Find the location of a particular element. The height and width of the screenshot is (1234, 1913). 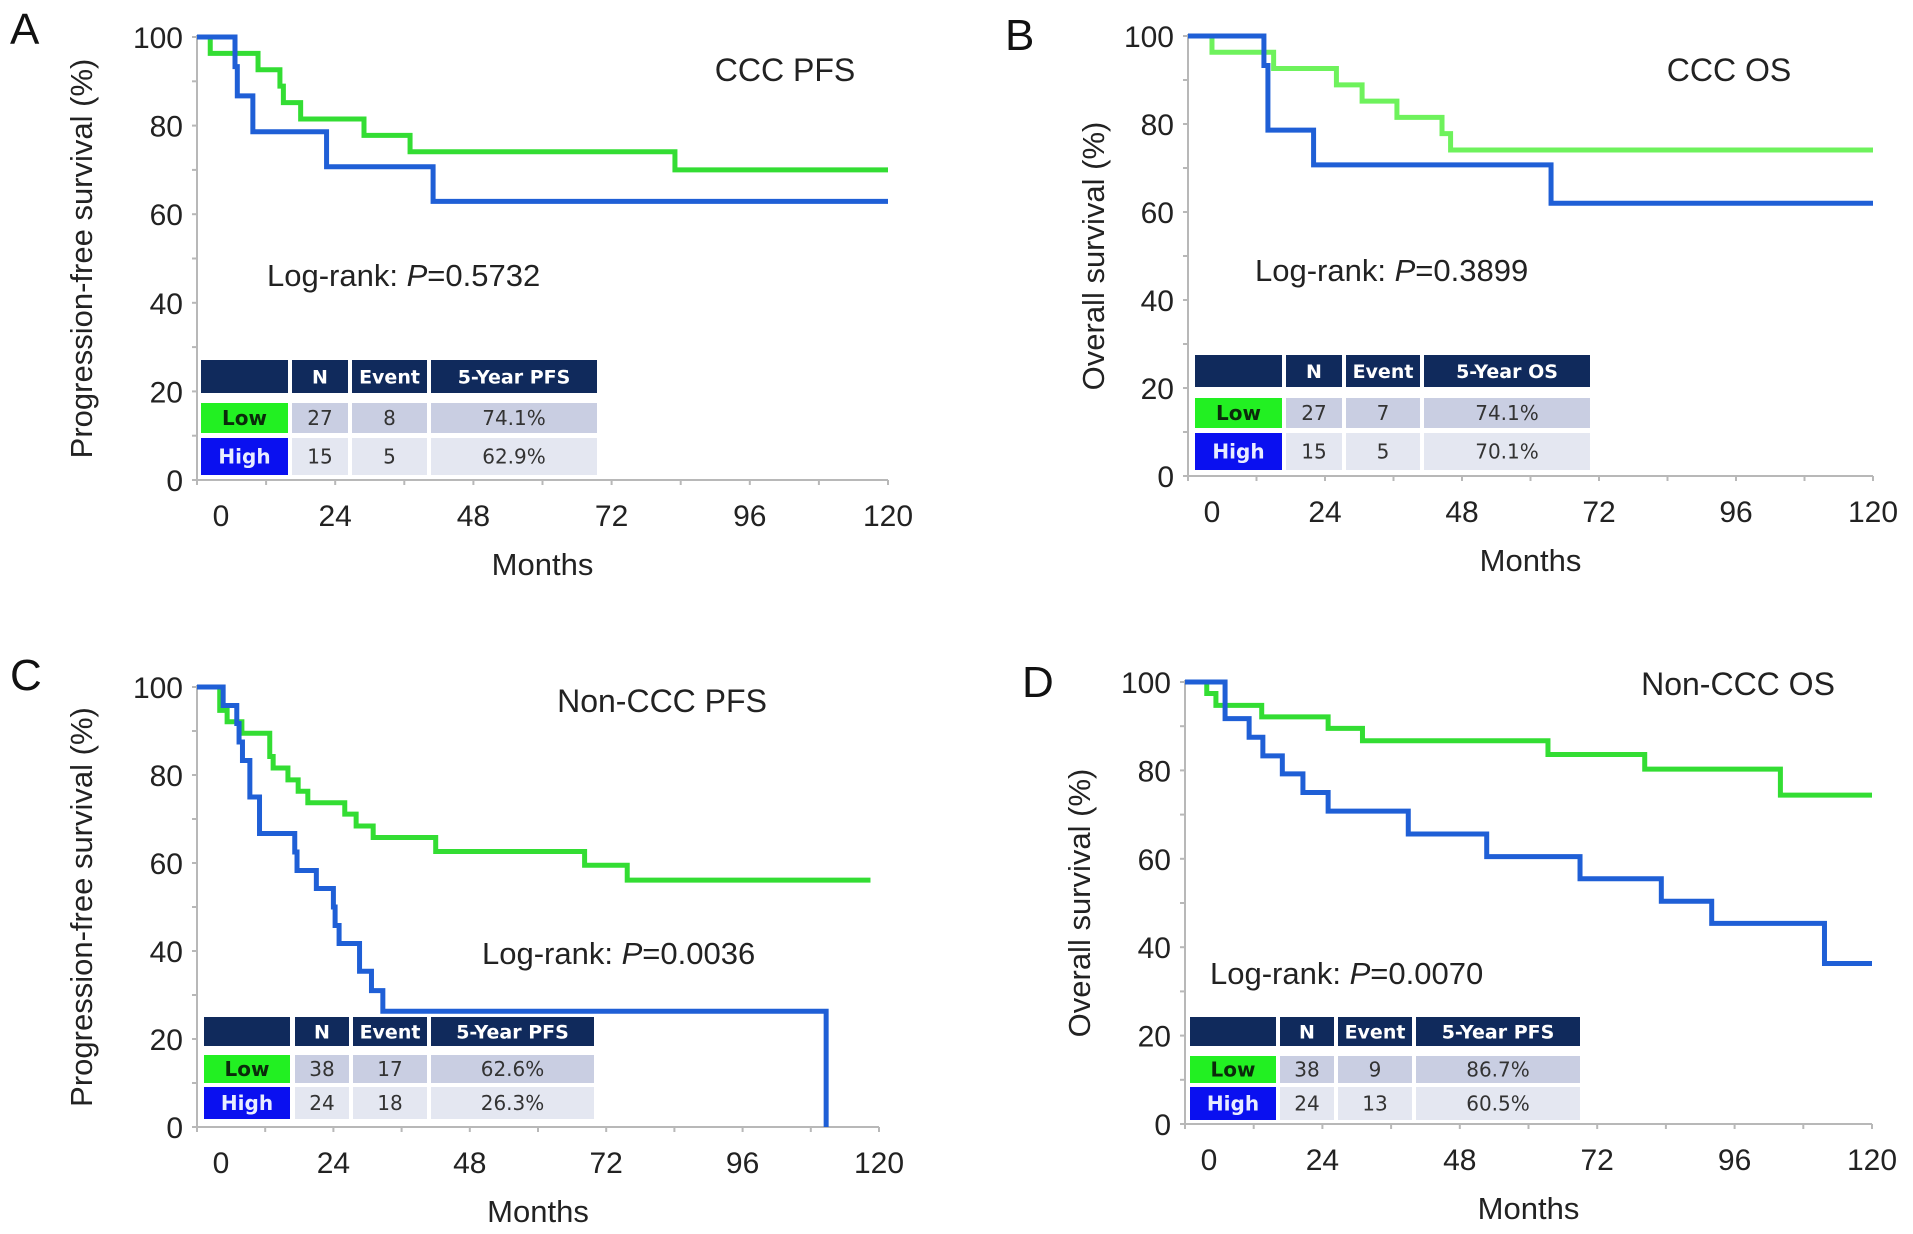

x-tick-label: 72 is located at coordinates (1598, 512).